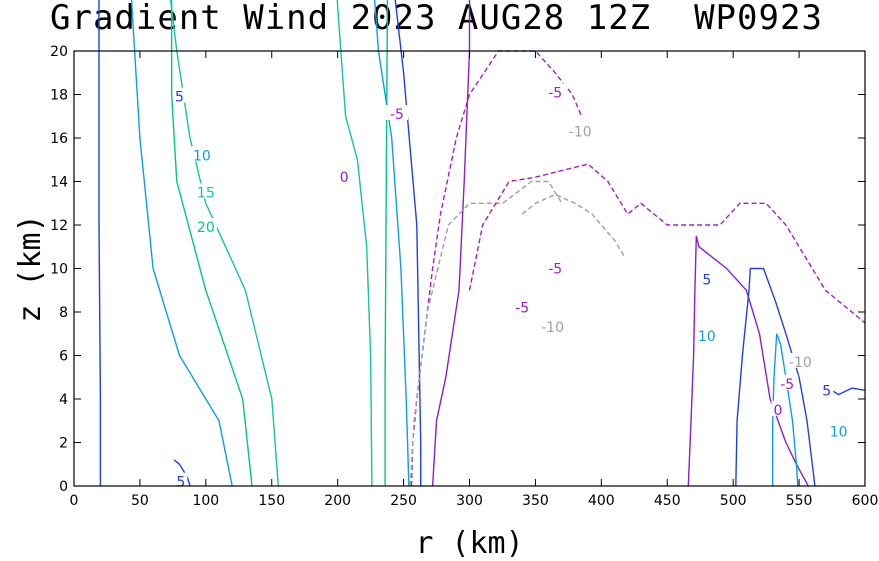 The image size is (879, 561). I want to click on x-tick-label: 150, so click(271, 501).